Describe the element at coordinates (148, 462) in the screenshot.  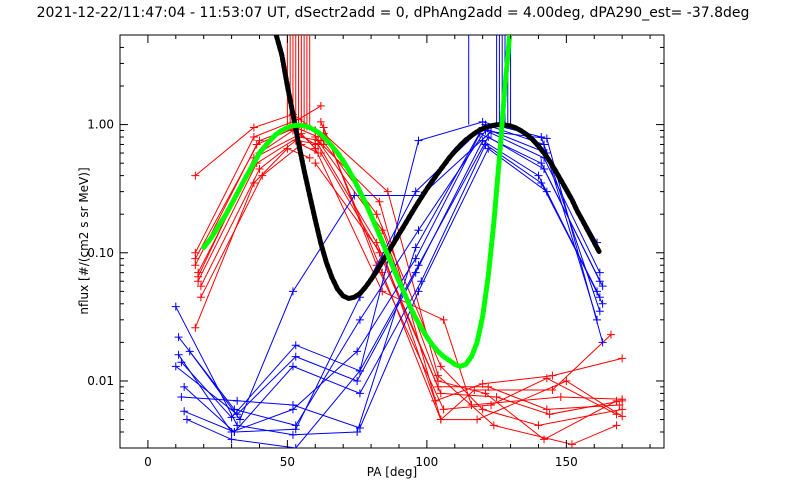
I see `x-tick-label-0: 0` at that location.